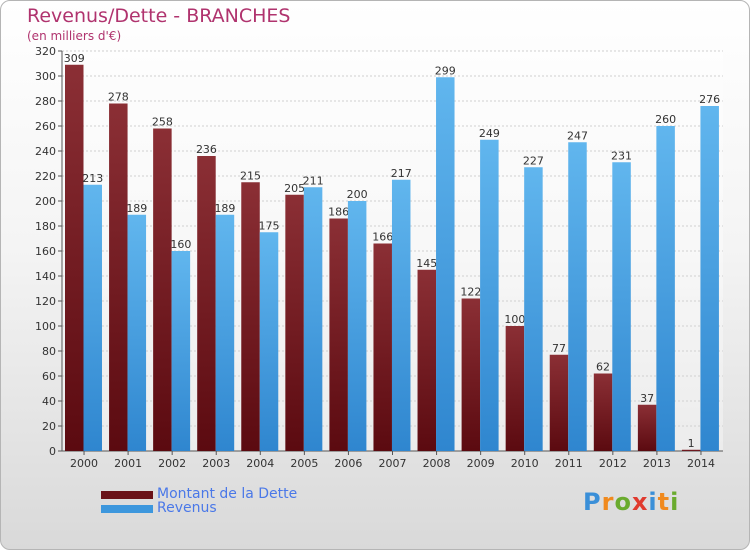 Image resolution: width=750 pixels, height=550 pixels. Describe the element at coordinates (45, 76) in the screenshot. I see `y-tick-label: 300` at that location.